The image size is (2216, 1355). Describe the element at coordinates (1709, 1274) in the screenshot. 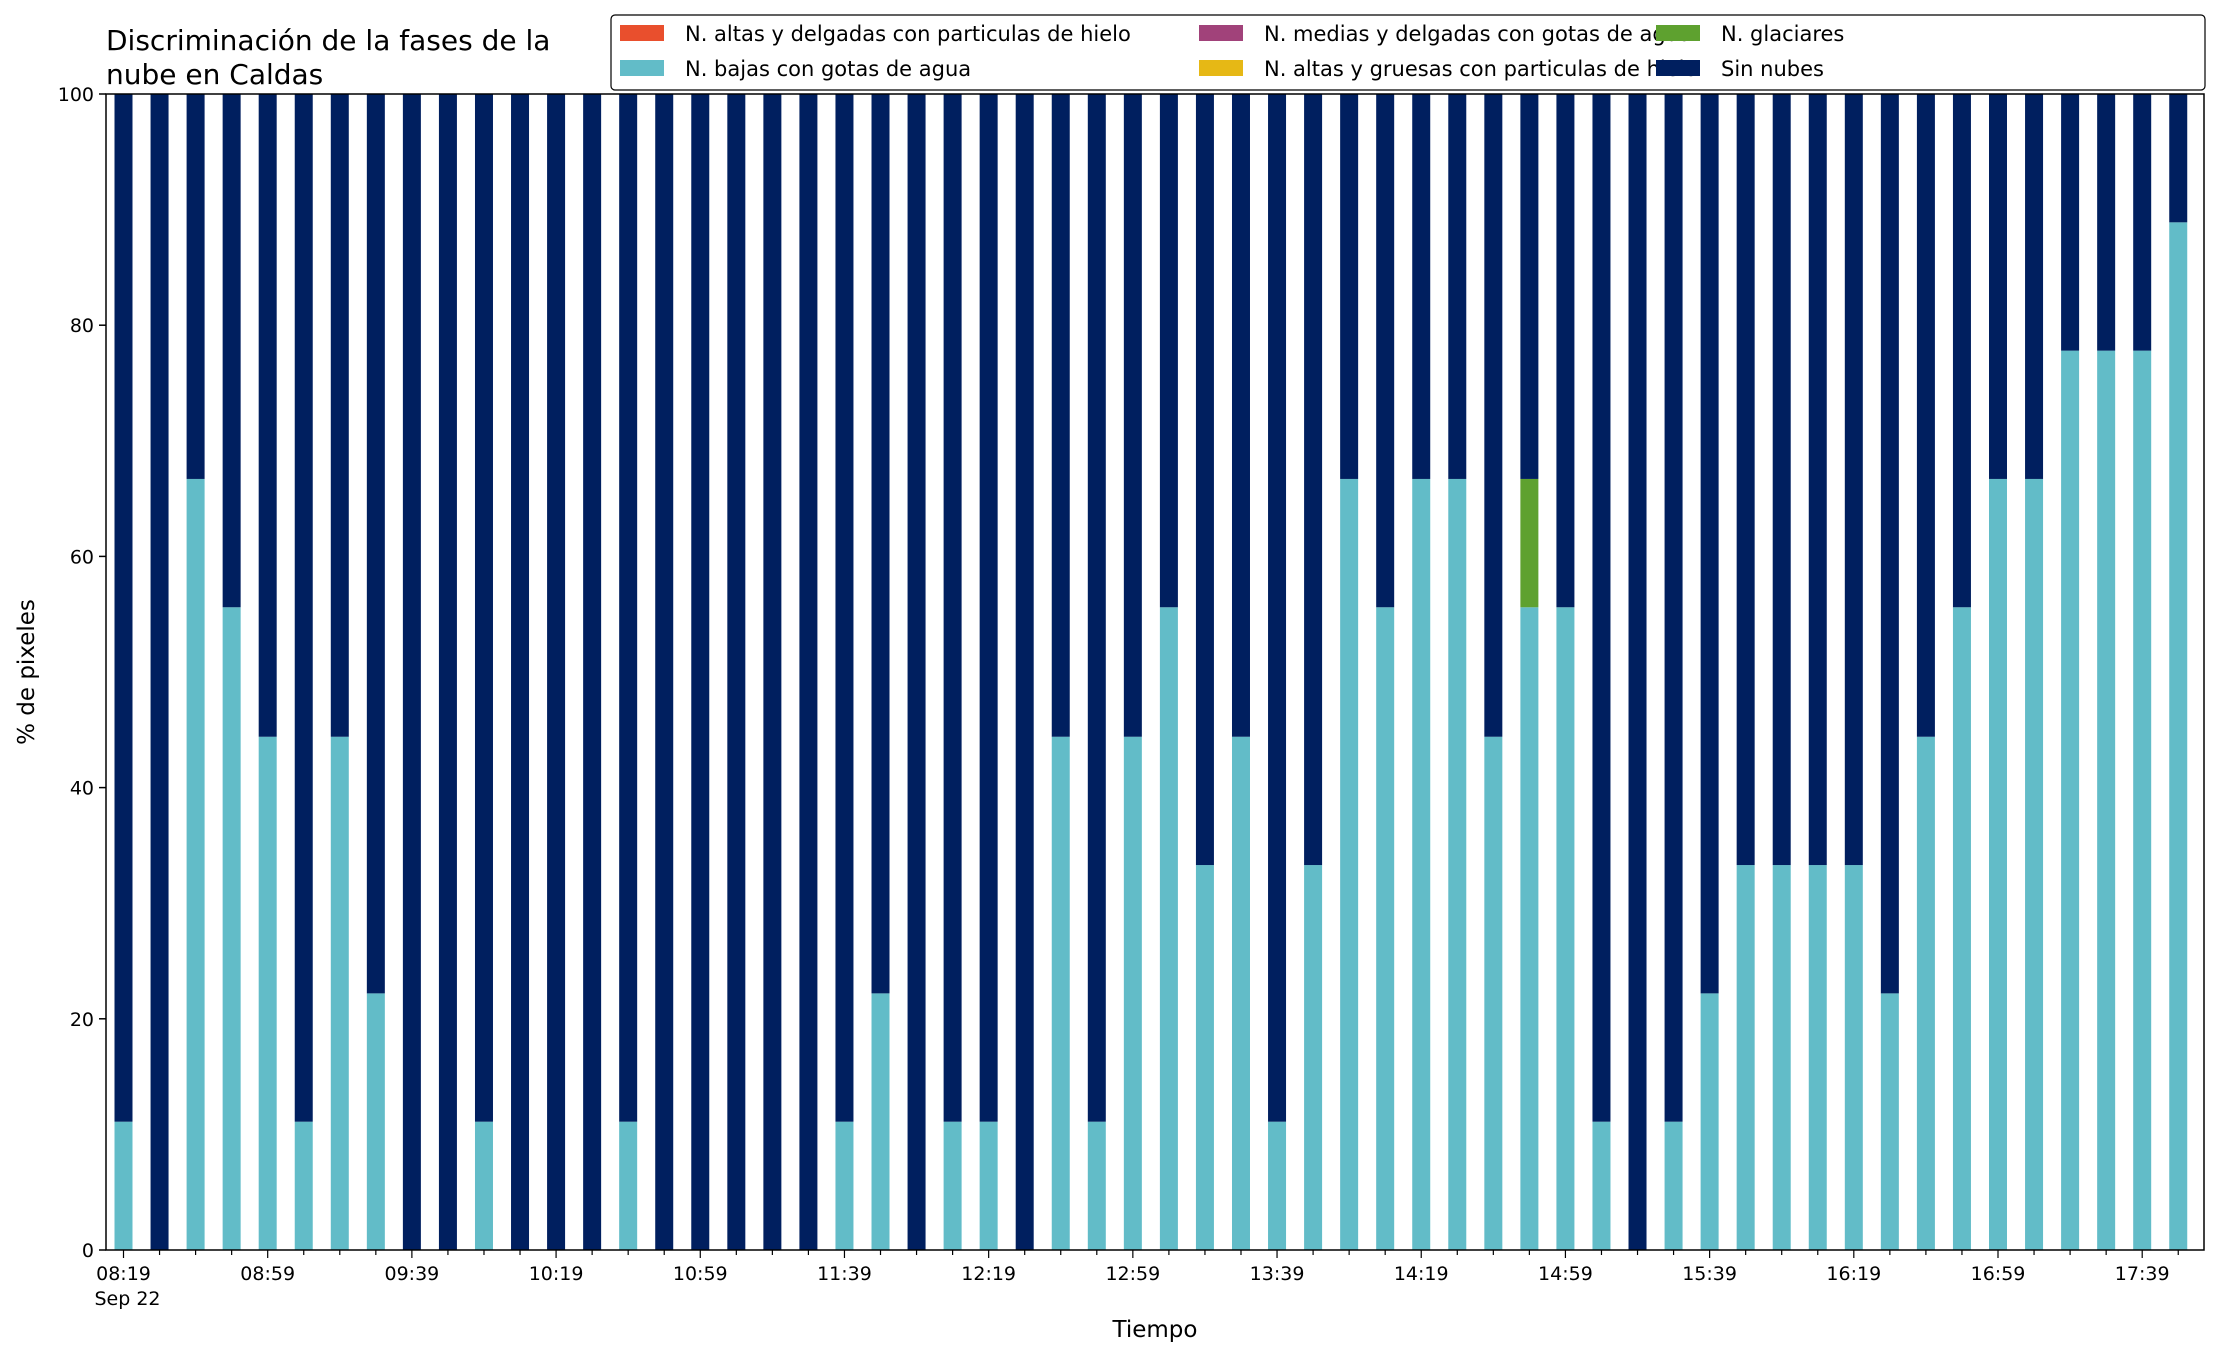

I see `x-tick-label-11: 15:39` at that location.